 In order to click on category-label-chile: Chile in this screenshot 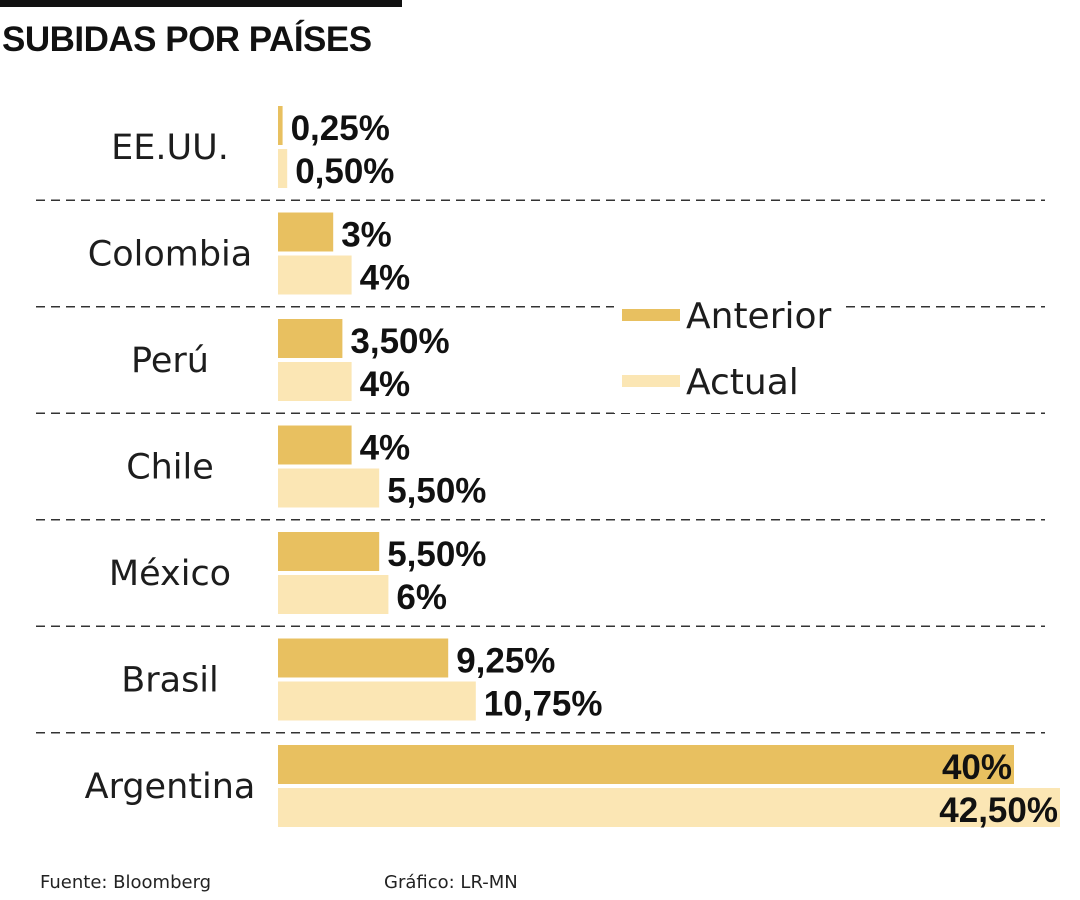, I will do `click(170, 468)`.